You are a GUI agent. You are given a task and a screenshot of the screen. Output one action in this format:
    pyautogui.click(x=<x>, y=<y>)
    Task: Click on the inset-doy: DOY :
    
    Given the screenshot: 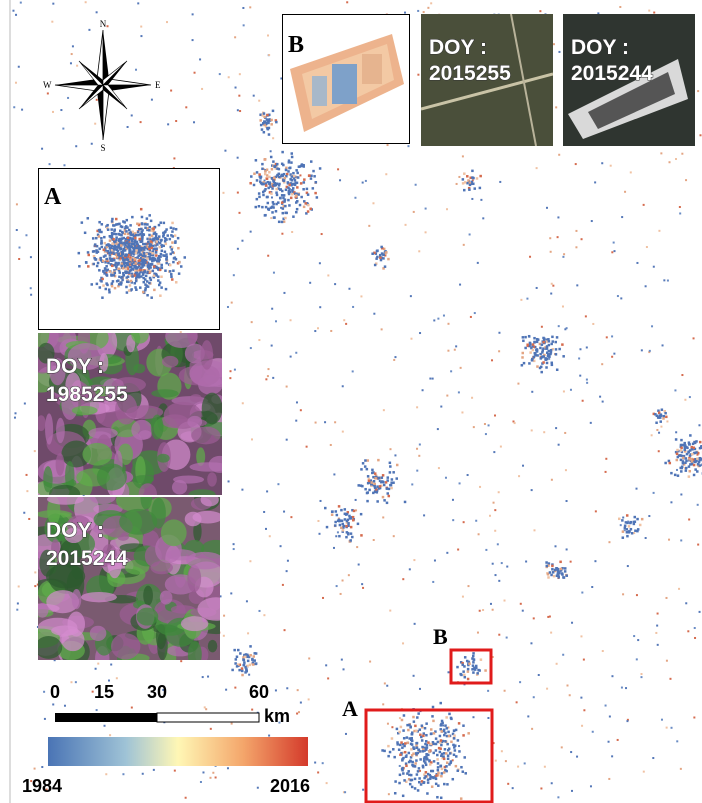 What is the action you would take?
    pyautogui.click(x=75, y=366)
    